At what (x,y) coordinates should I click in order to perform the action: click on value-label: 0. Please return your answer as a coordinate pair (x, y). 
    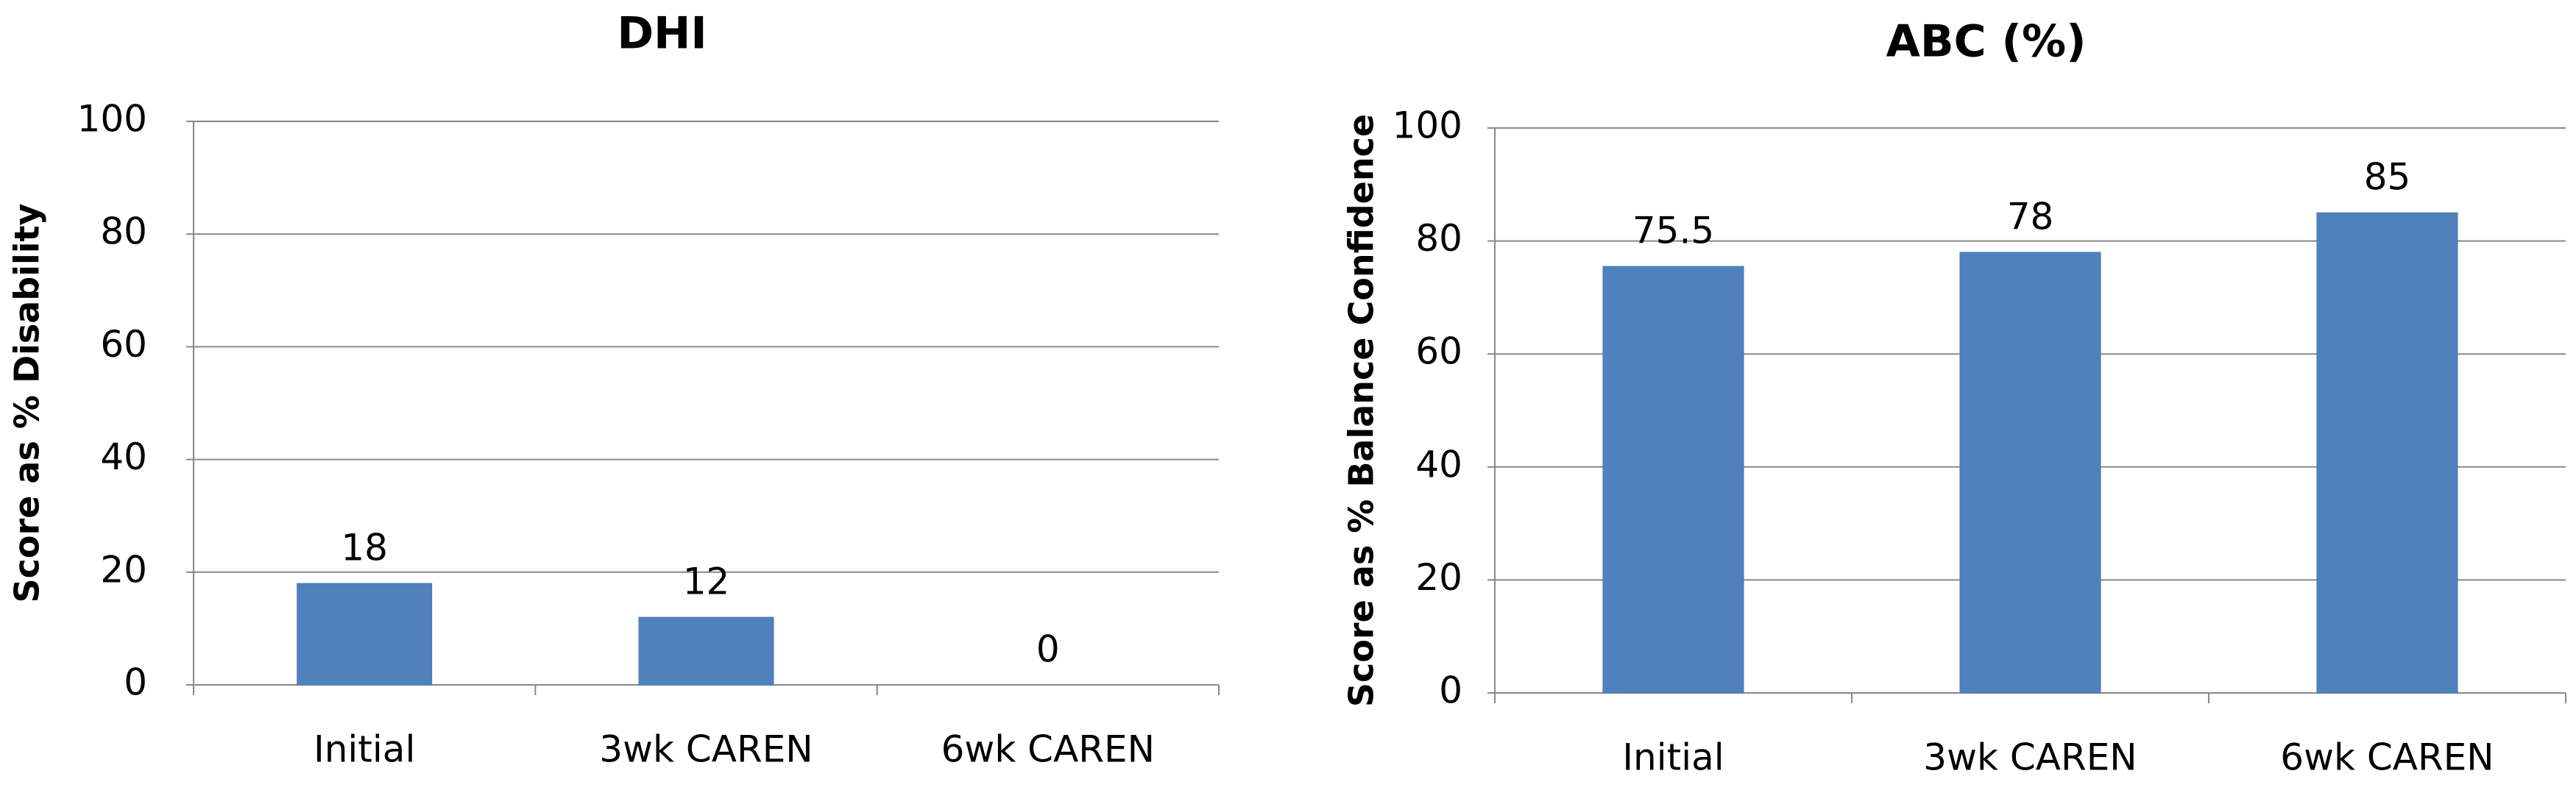
    Looking at the image, I should click on (1048, 649).